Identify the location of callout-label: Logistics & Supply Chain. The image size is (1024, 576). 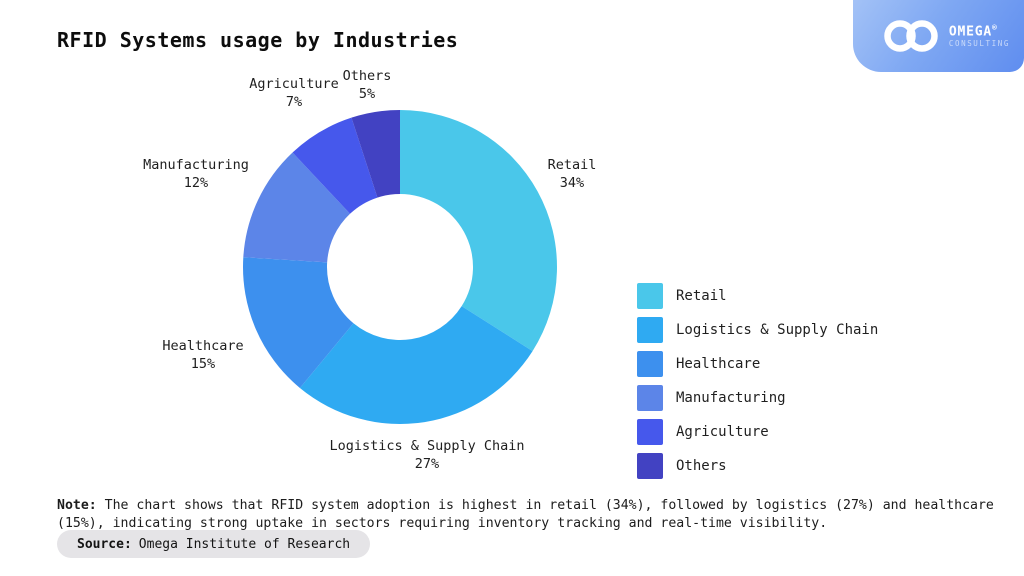
(427, 446).